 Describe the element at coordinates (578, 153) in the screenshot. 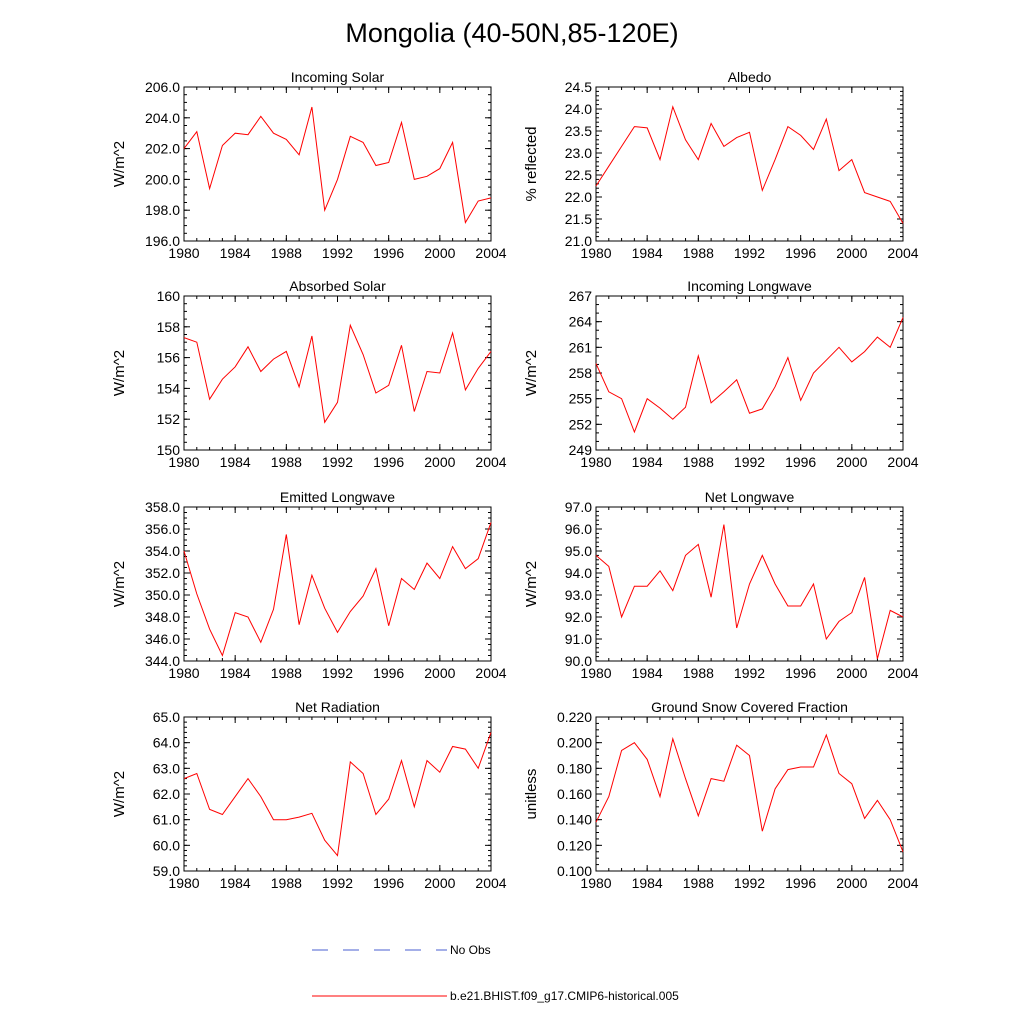

I see `y-tick-label: 23.0` at that location.